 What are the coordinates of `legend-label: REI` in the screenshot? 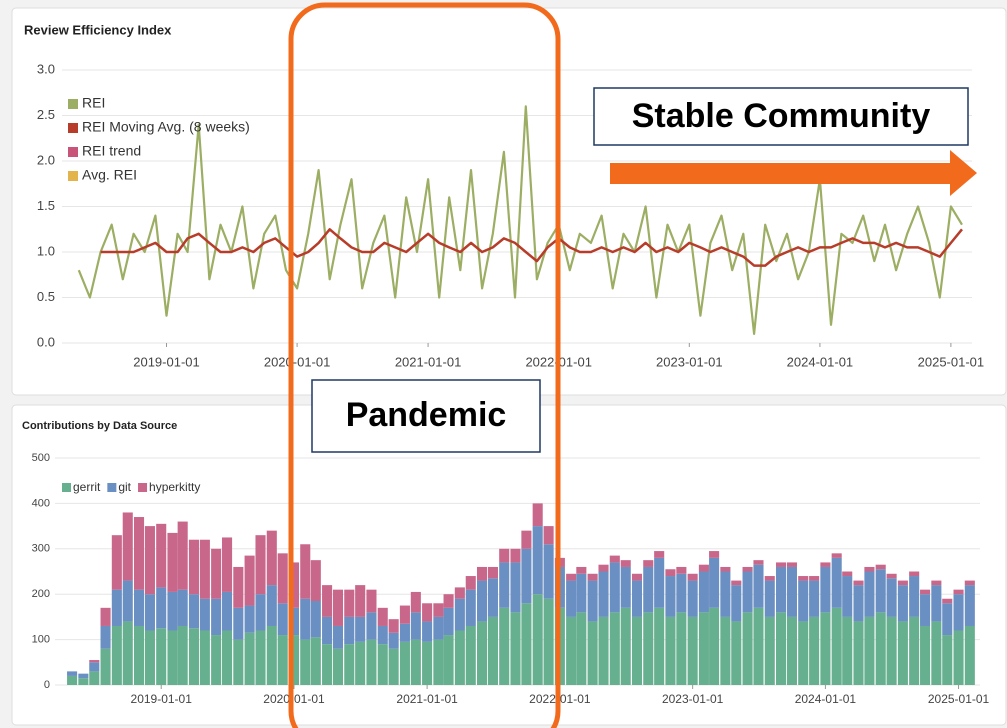 It's located at (93, 103).